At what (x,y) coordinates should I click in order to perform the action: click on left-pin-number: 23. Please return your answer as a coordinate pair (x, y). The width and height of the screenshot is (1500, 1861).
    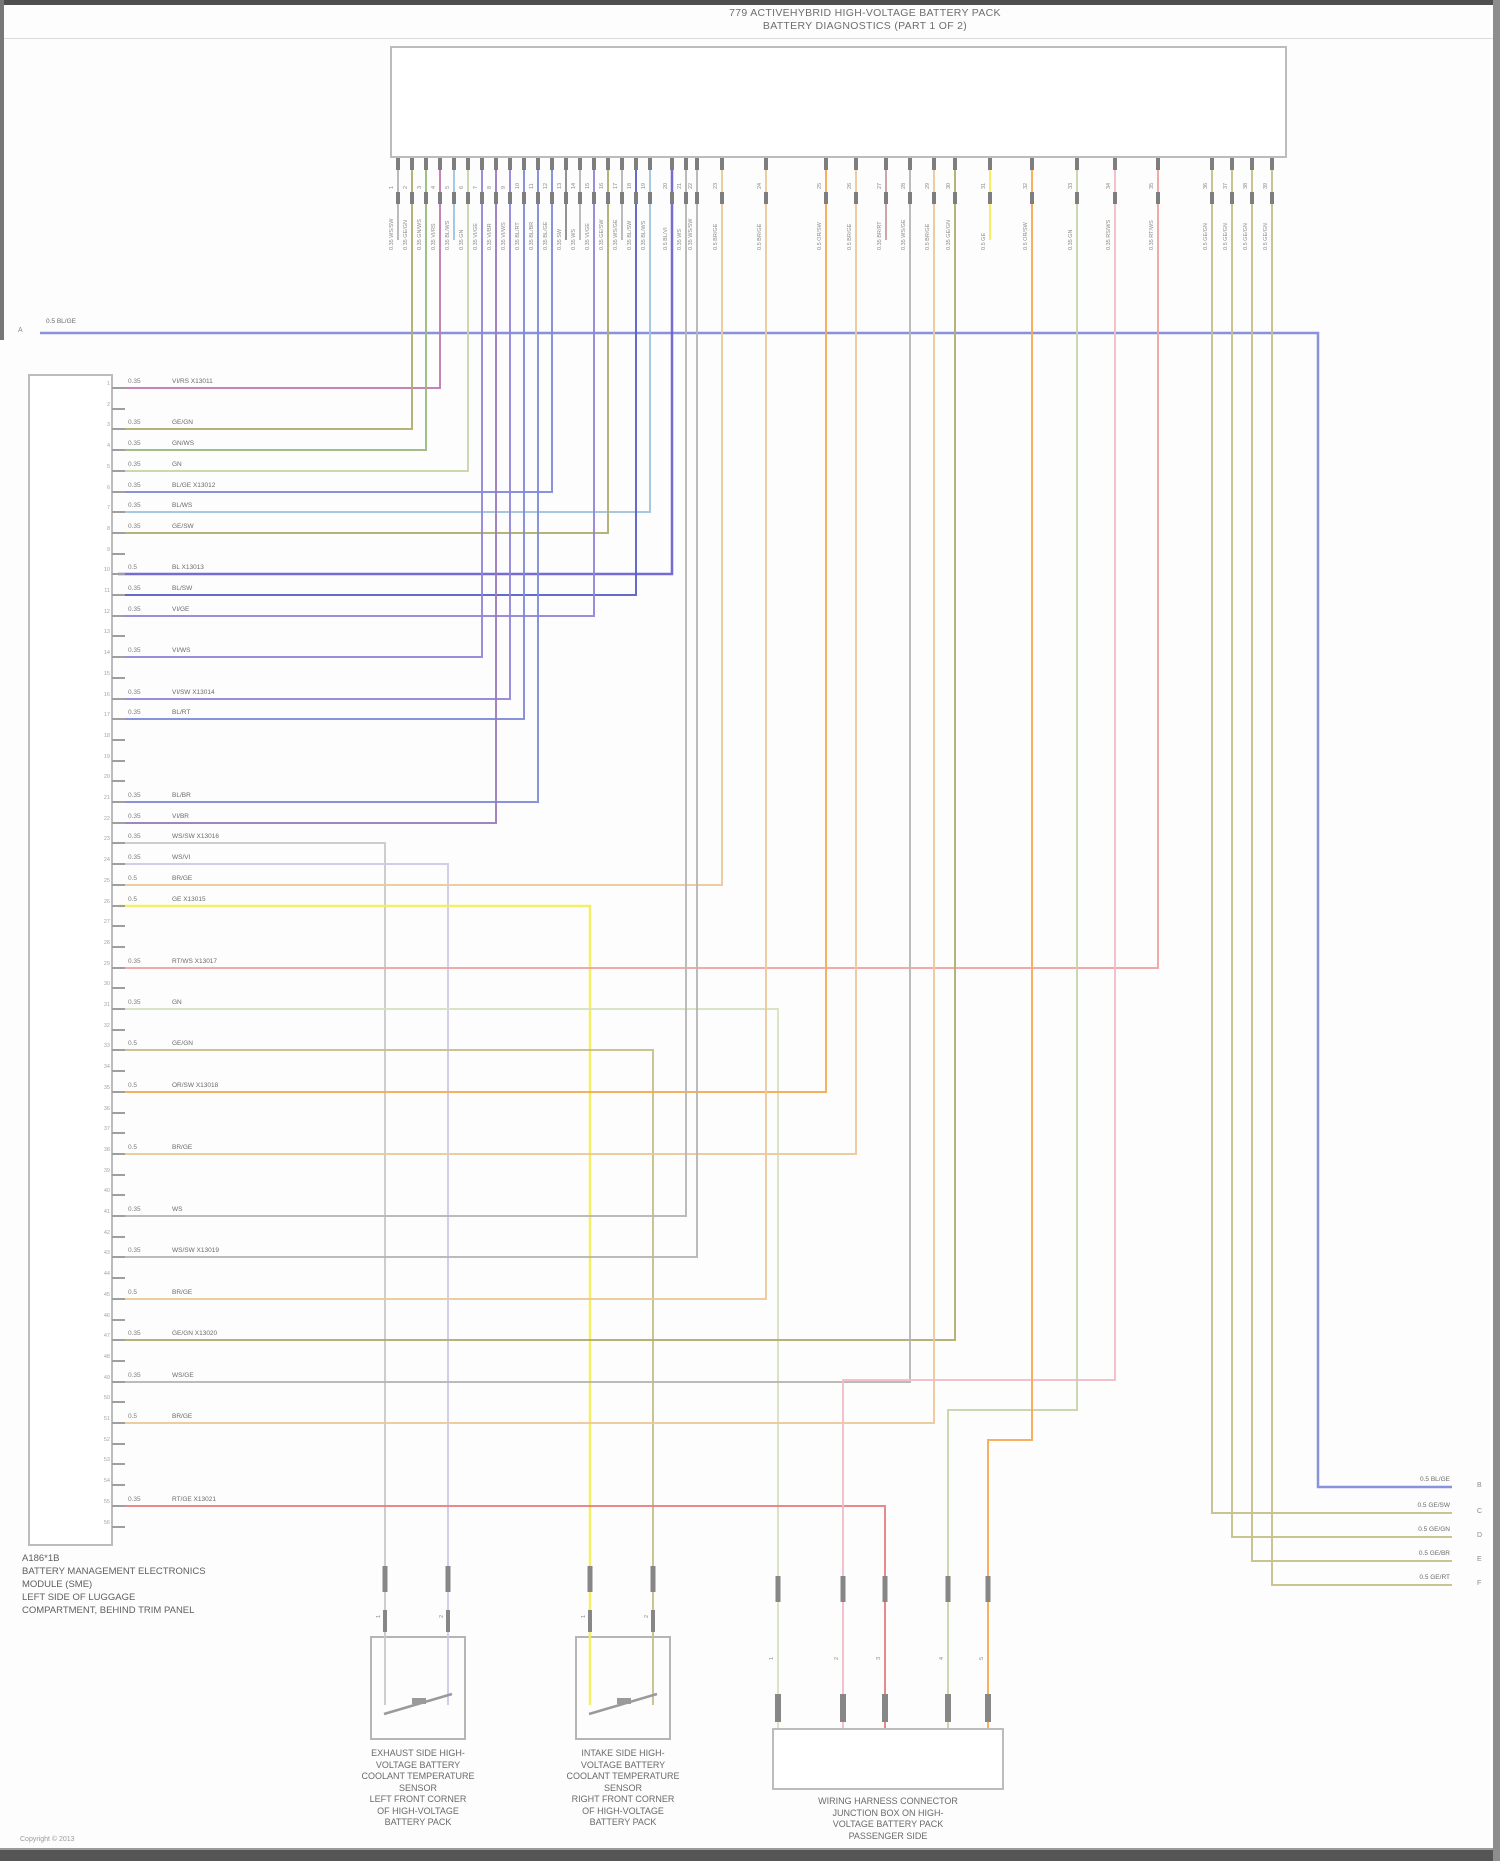
    Looking at the image, I should click on (106, 839).